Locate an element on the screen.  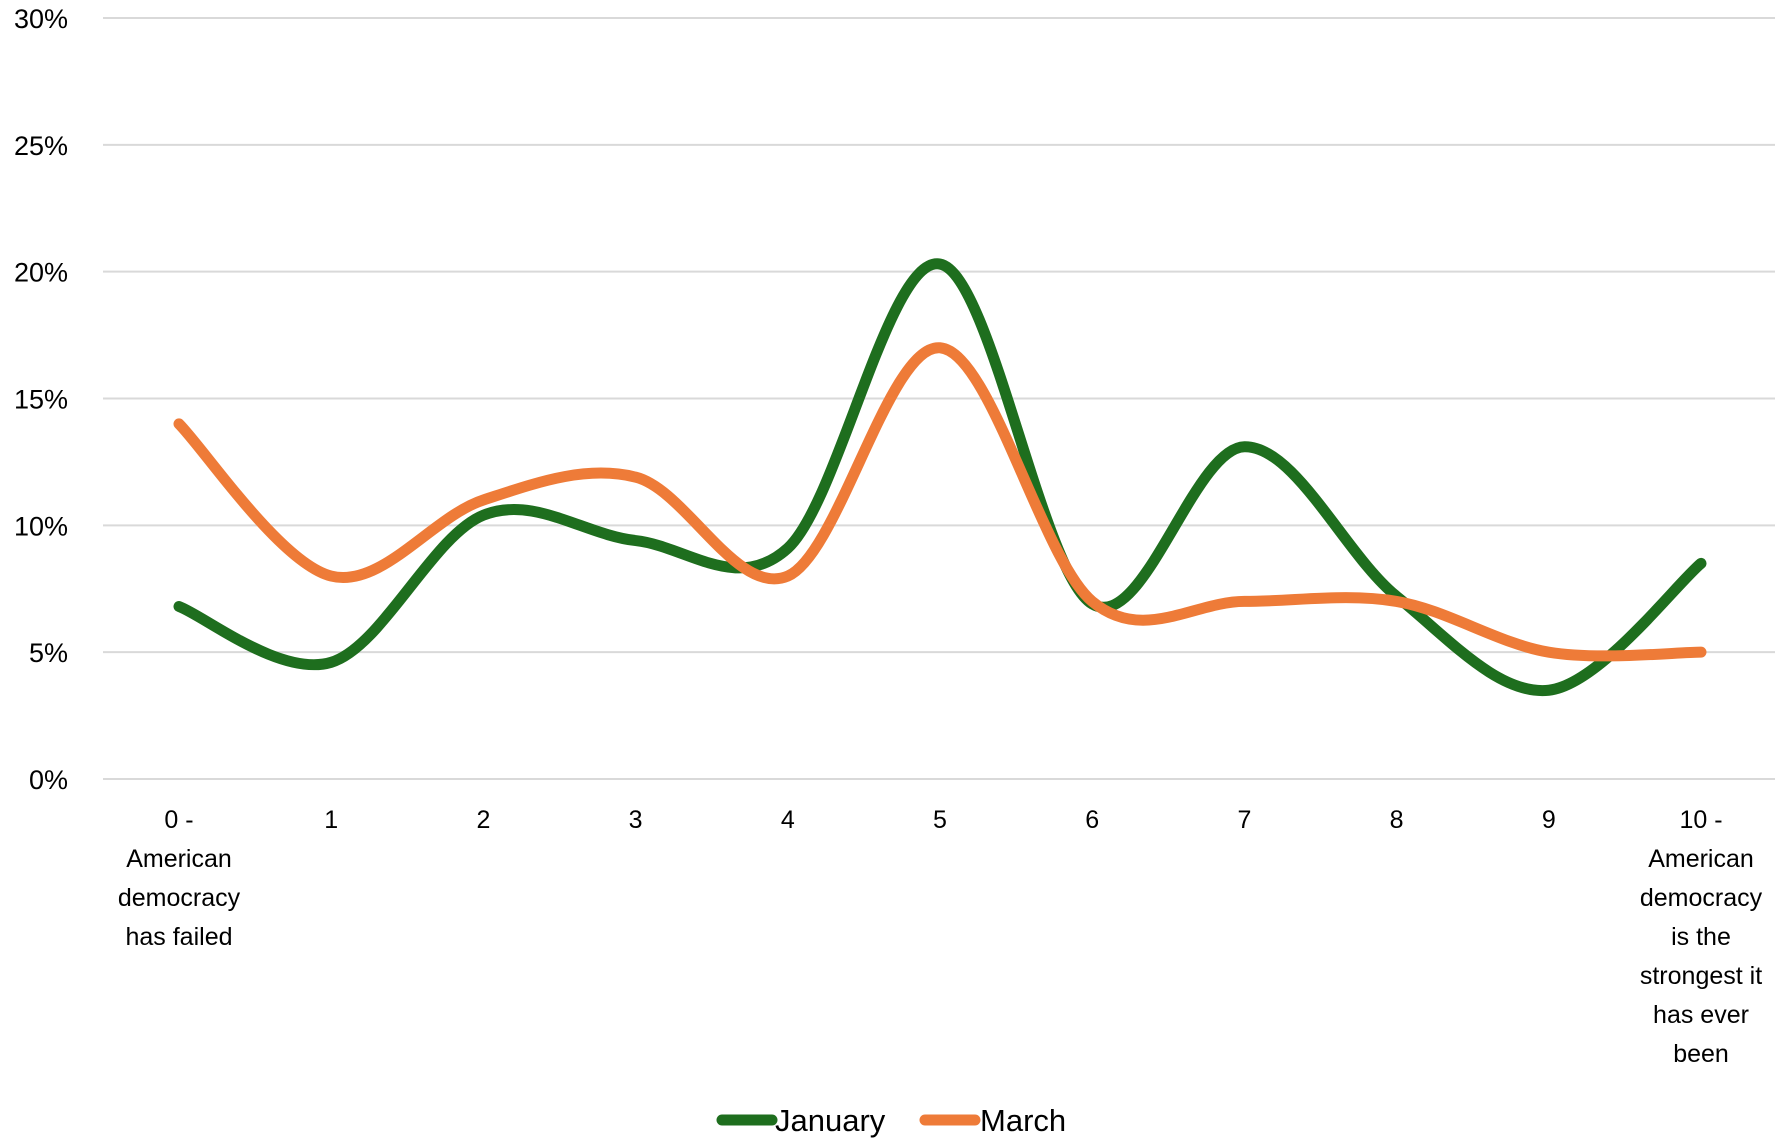
x-tick-label: 9 is located at coordinates (1549, 820).